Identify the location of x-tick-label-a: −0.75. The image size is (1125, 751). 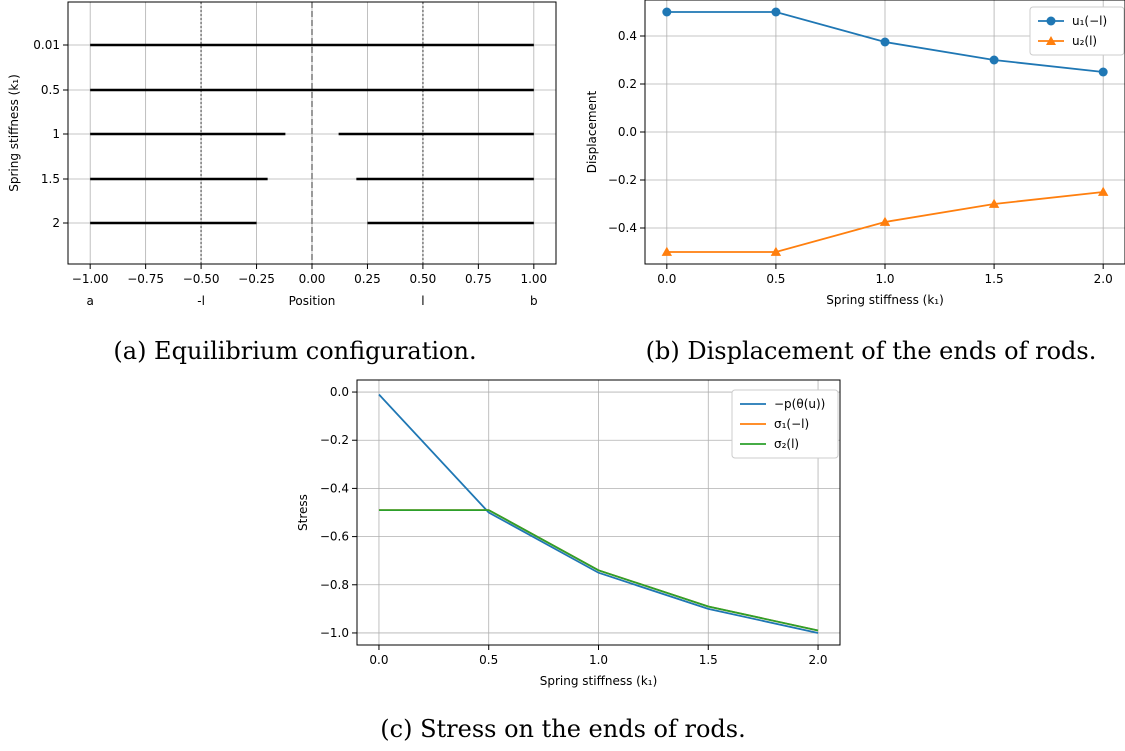
(145, 279).